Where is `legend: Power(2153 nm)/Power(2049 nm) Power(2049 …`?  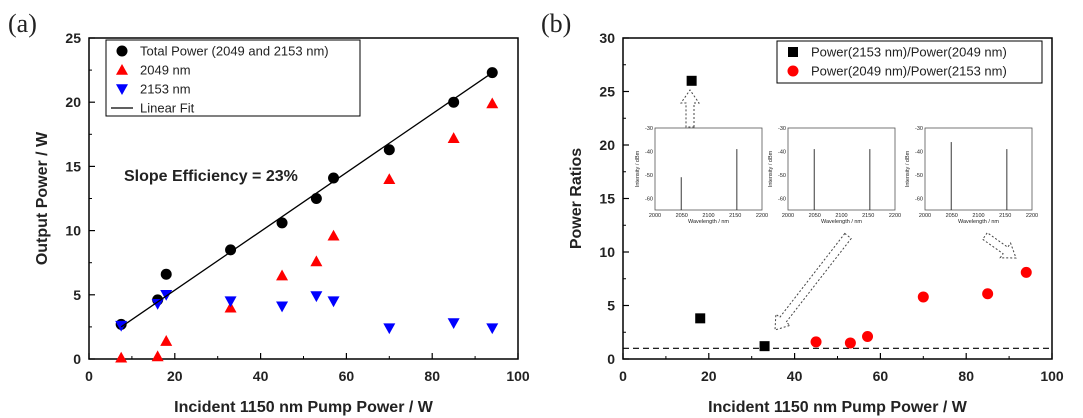
legend: Power(2153 nm)/Power(2049 nm) Power(2049 … is located at coordinates (909, 62).